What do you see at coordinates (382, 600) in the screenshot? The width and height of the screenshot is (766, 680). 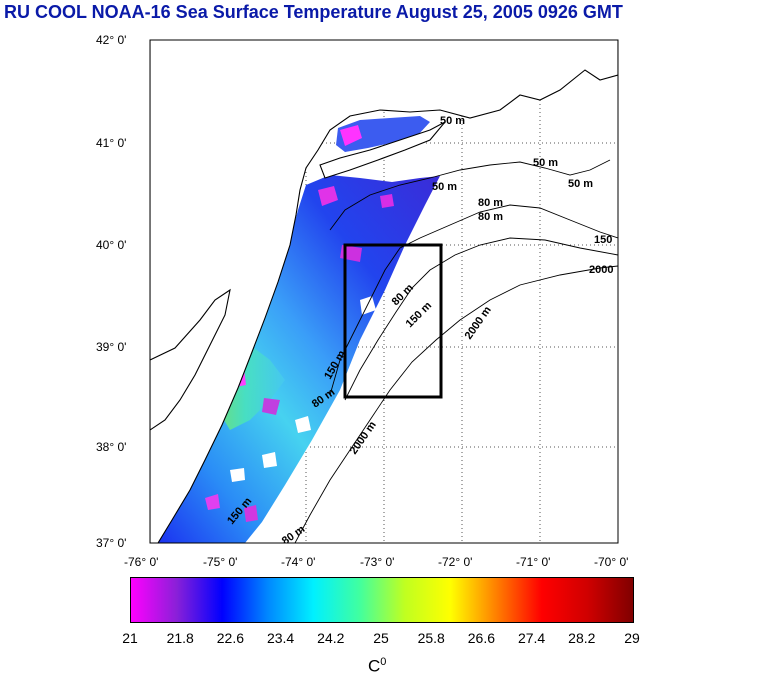 I see `colorbar` at bounding box center [382, 600].